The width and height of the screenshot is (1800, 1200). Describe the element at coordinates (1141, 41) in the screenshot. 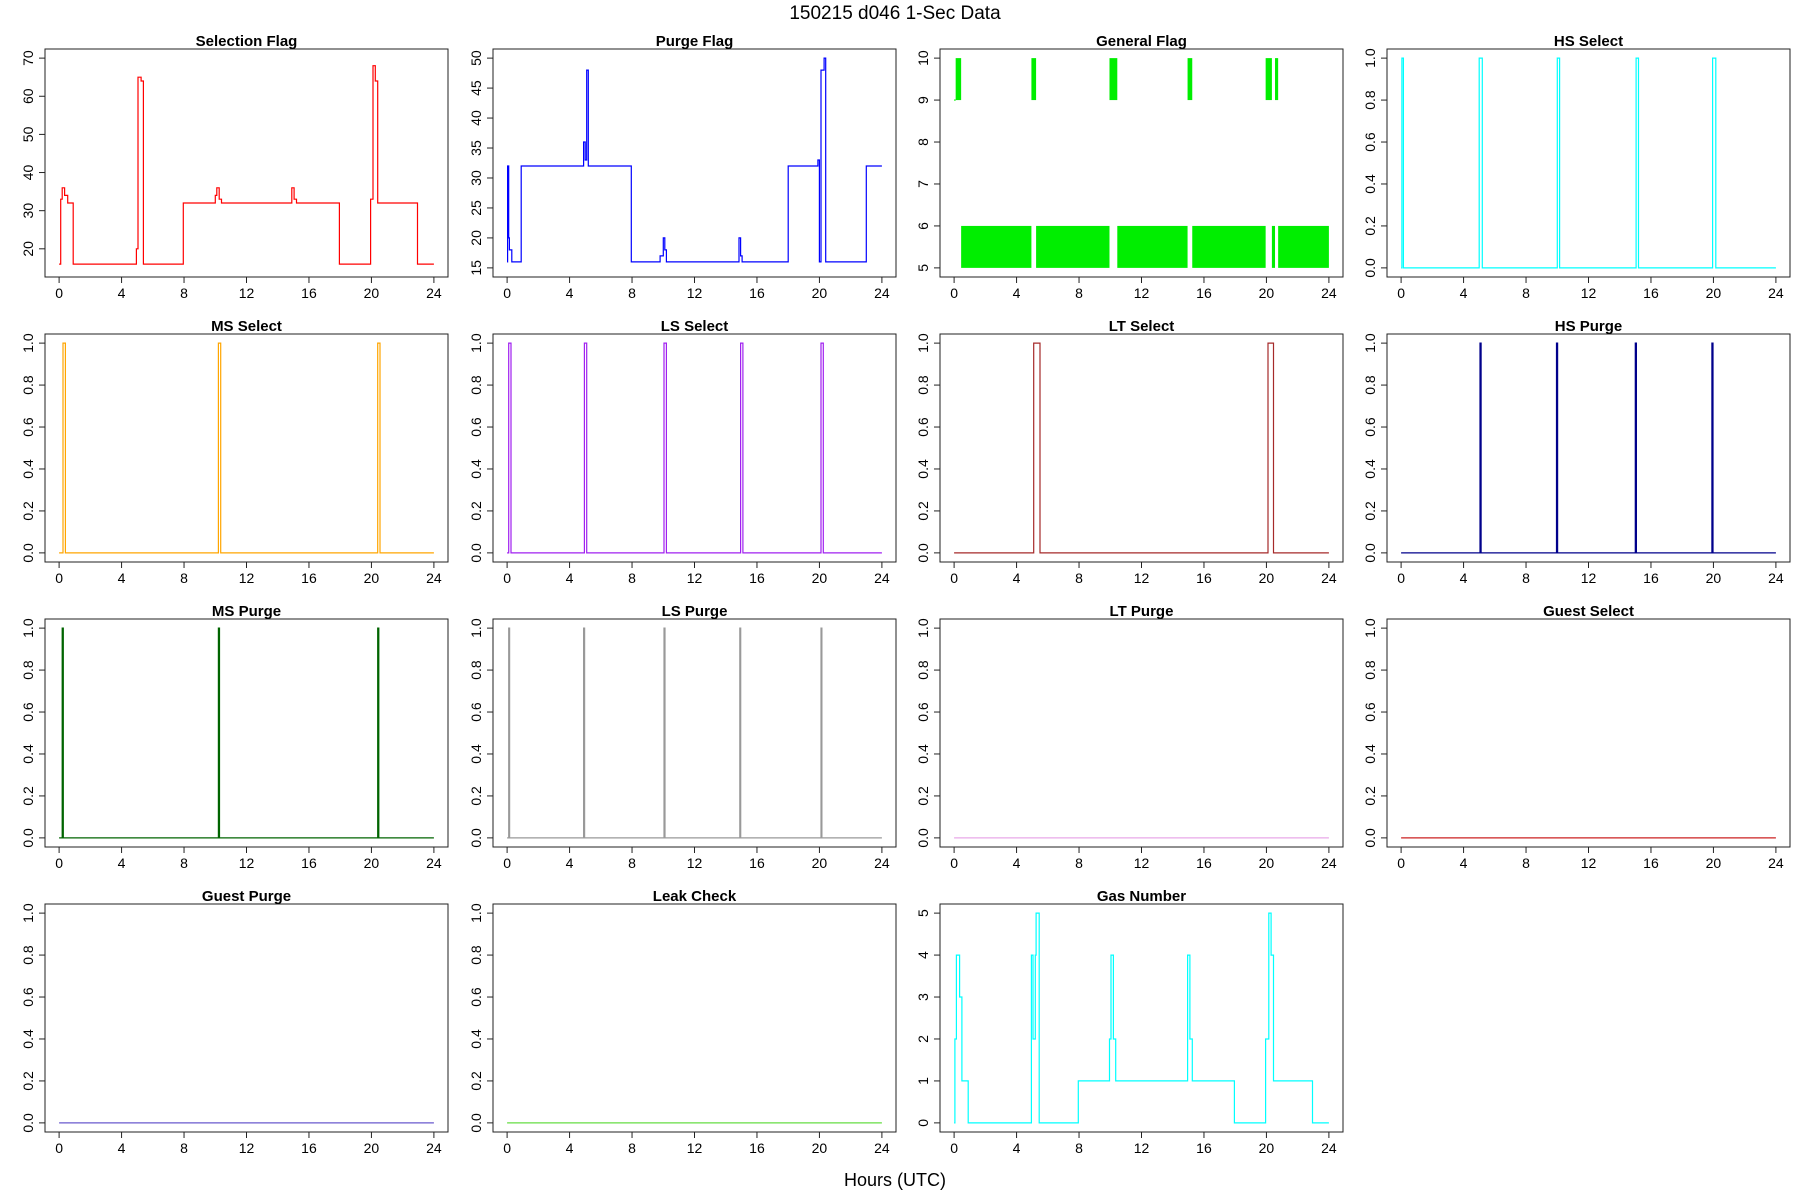

I see `panel-title: General Flag` at that location.